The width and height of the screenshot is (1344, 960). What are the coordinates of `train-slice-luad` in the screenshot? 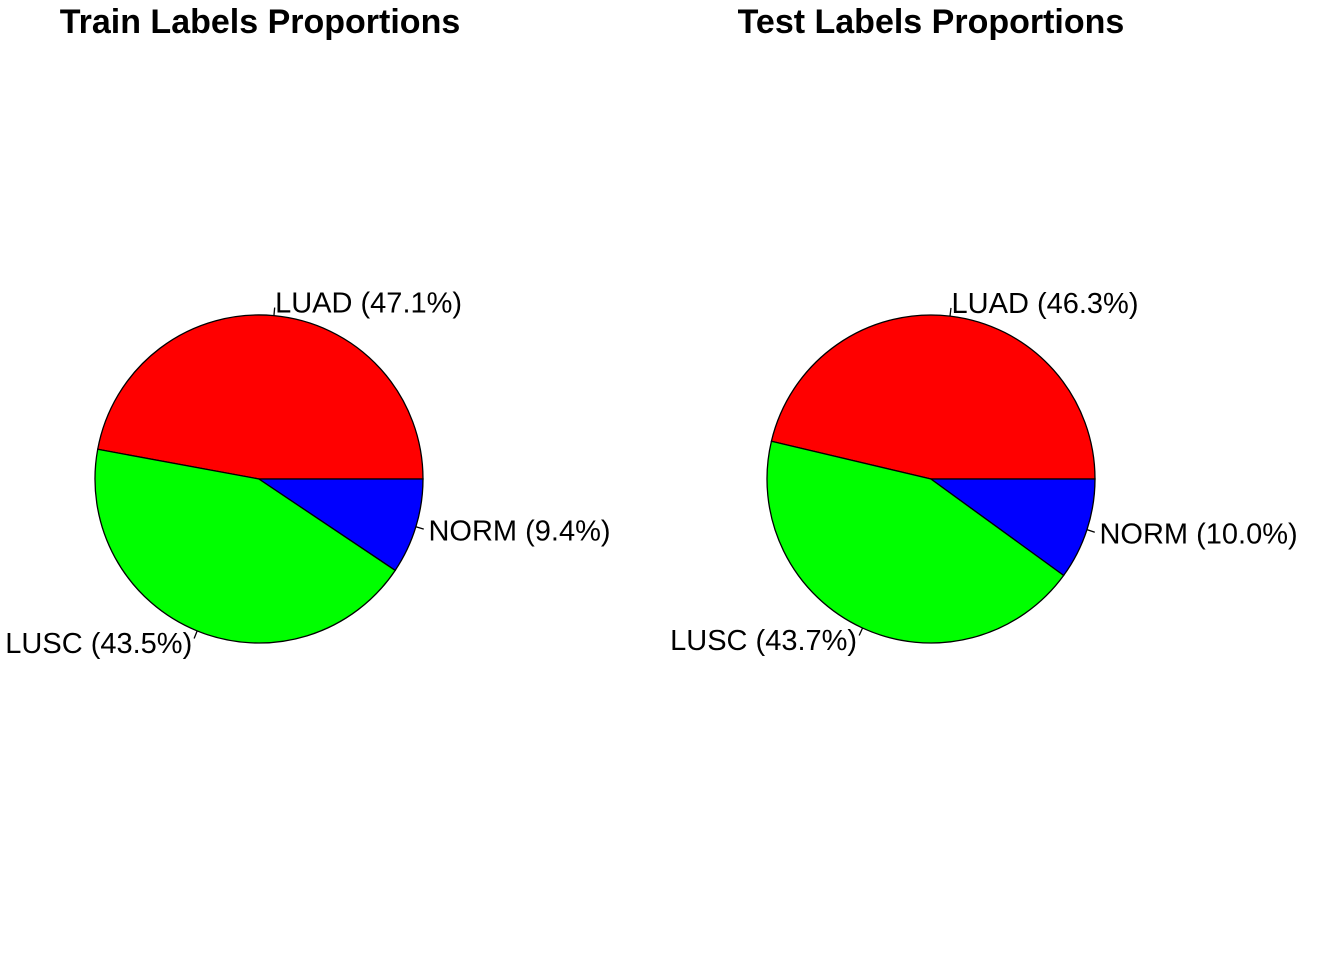 It's located at (260, 397).